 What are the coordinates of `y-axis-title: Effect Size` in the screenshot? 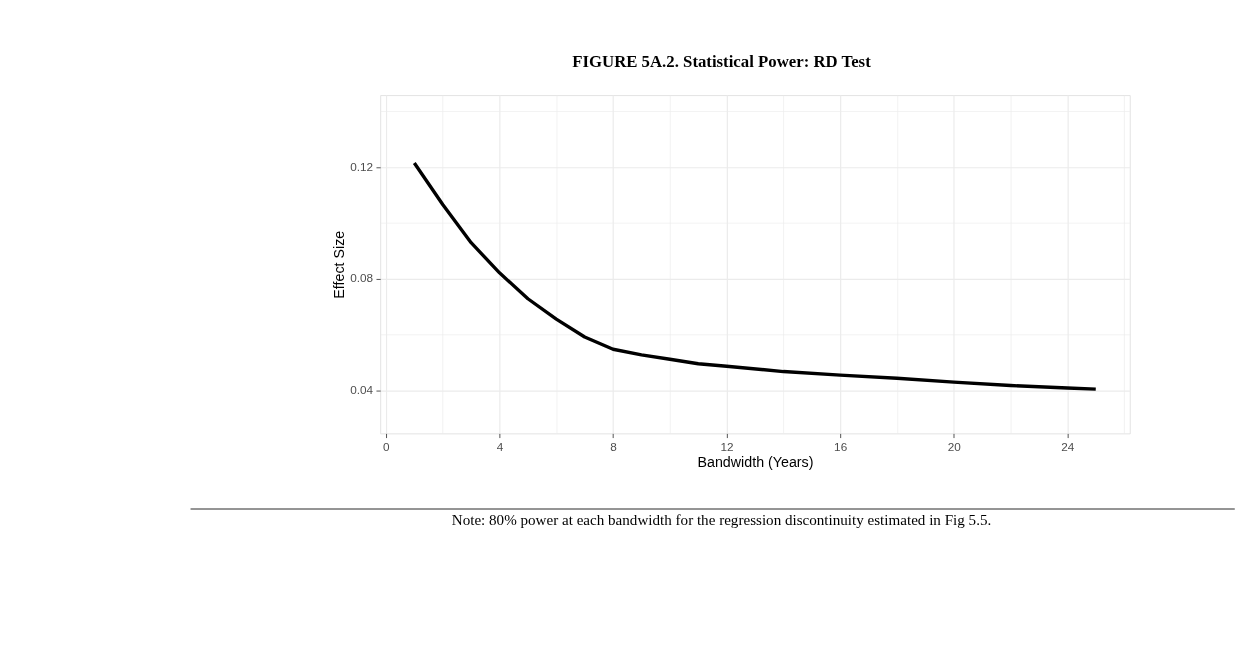 It's located at (338, 264).